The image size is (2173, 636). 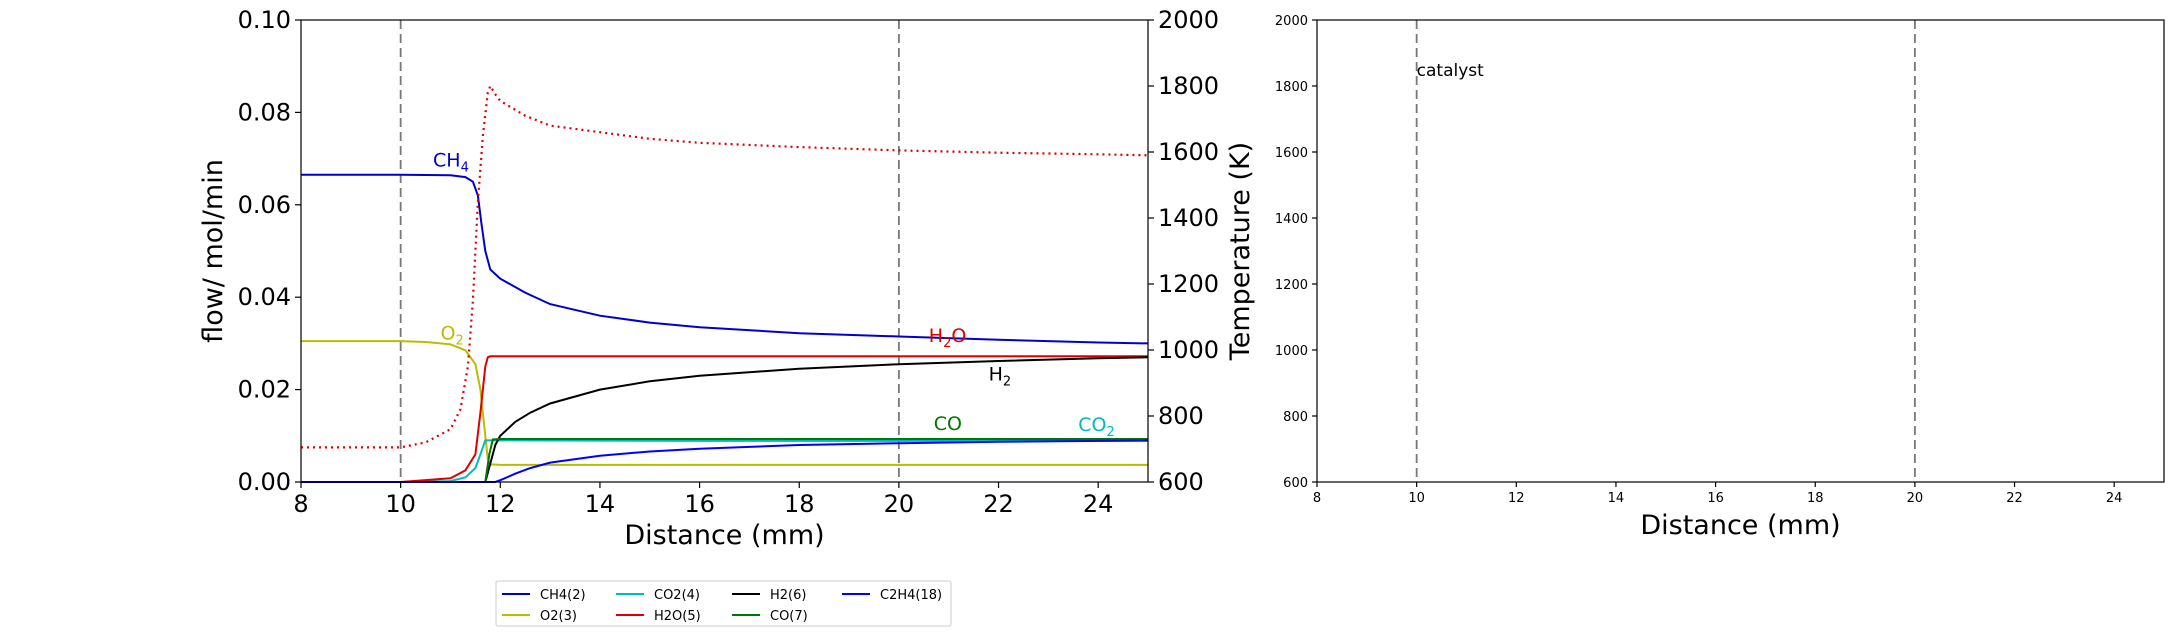 I want to click on y2-tick-label: 600, so click(x=1181, y=482).